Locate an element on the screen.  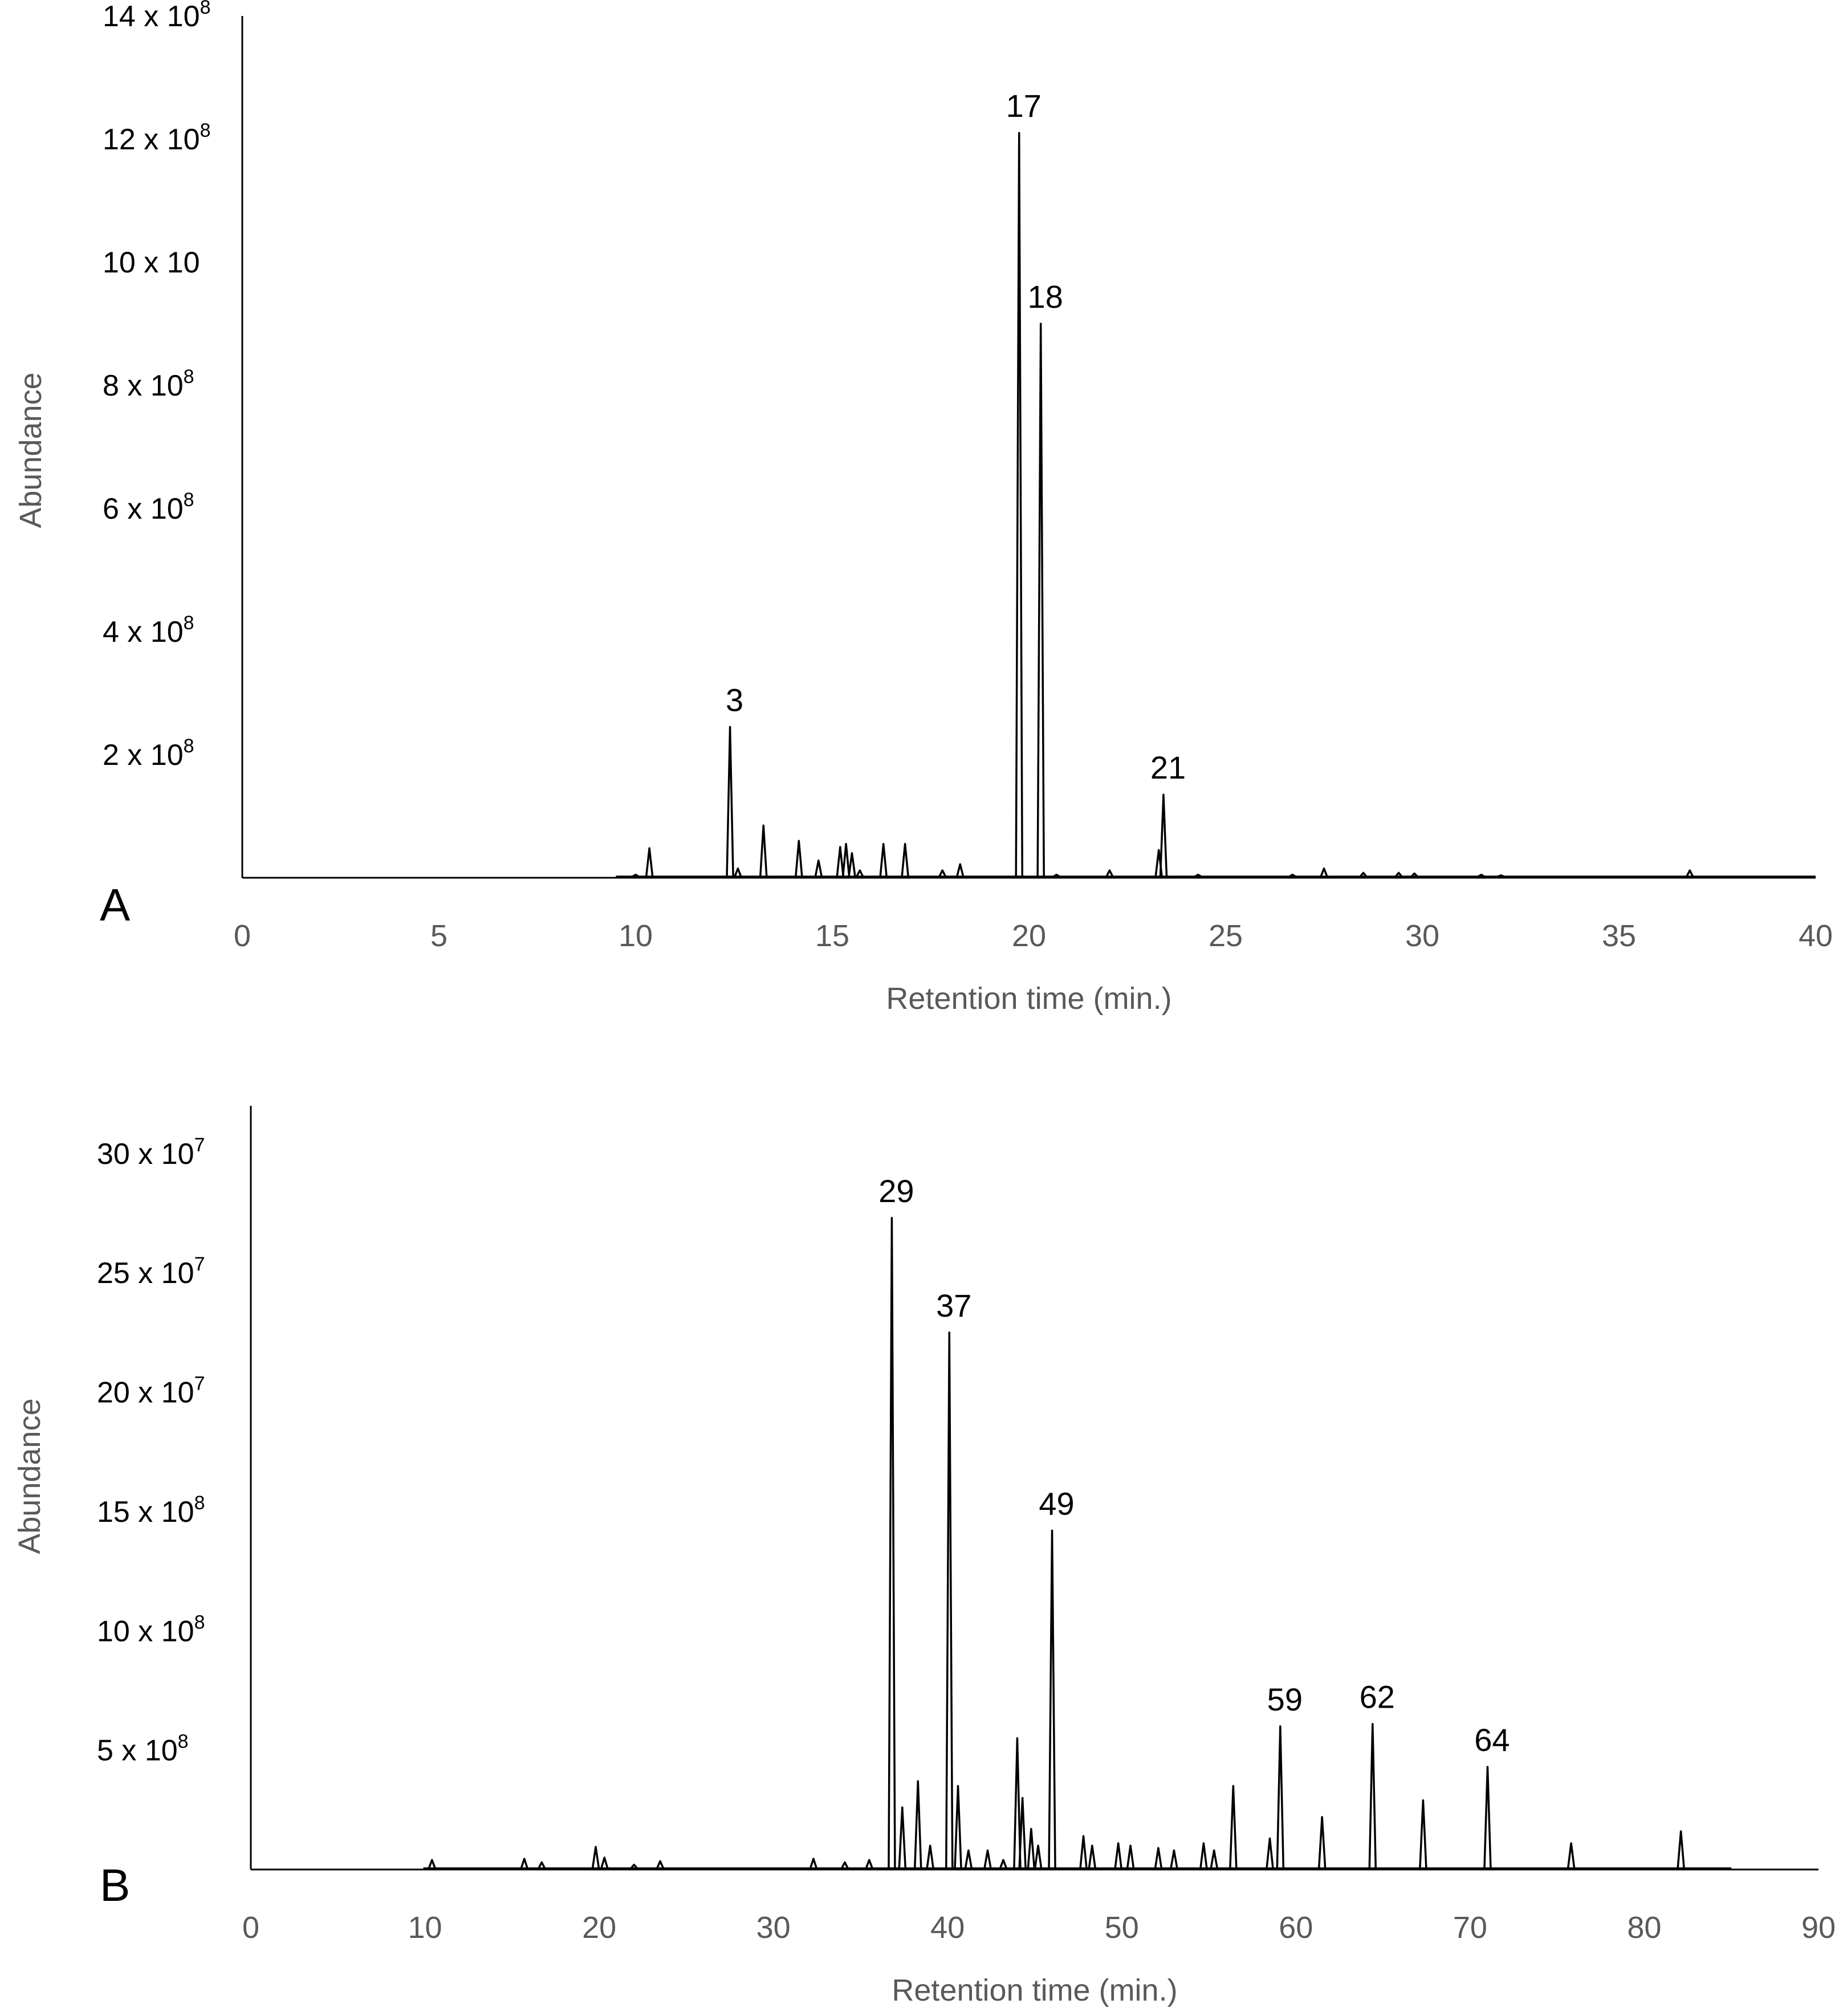
y-tick-label: 30 x 107 is located at coordinates (151, 1152).